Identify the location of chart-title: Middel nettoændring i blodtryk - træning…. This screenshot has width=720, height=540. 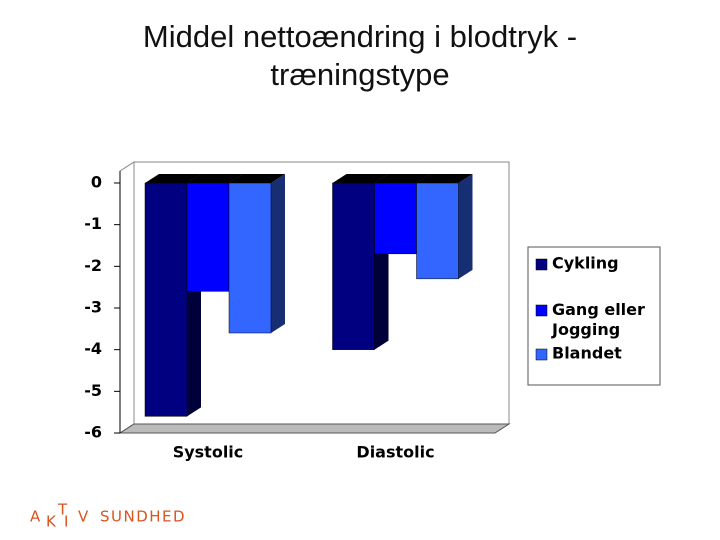
(360, 55).